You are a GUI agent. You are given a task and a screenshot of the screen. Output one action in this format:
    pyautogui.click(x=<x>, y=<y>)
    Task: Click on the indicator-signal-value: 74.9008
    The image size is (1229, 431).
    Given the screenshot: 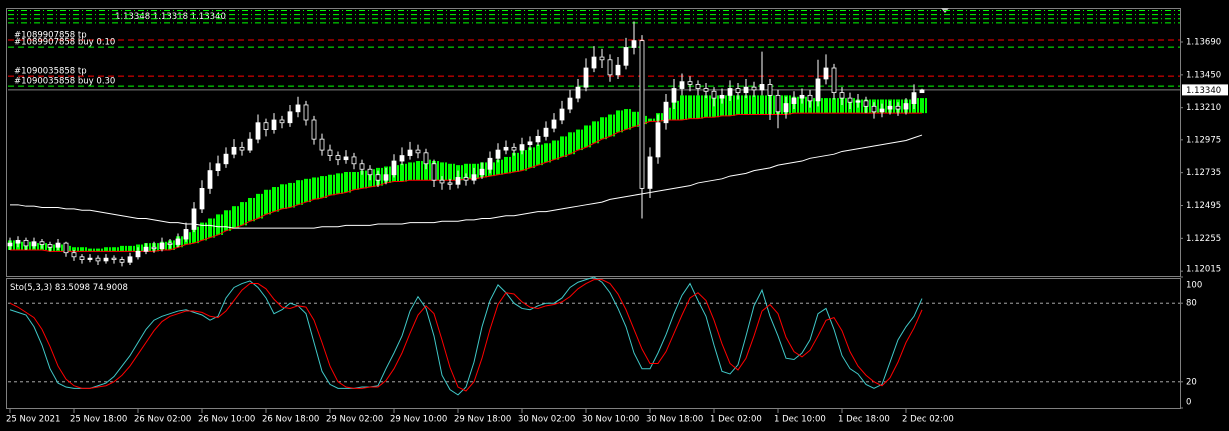 What is the action you would take?
    pyautogui.click(x=110, y=288)
    